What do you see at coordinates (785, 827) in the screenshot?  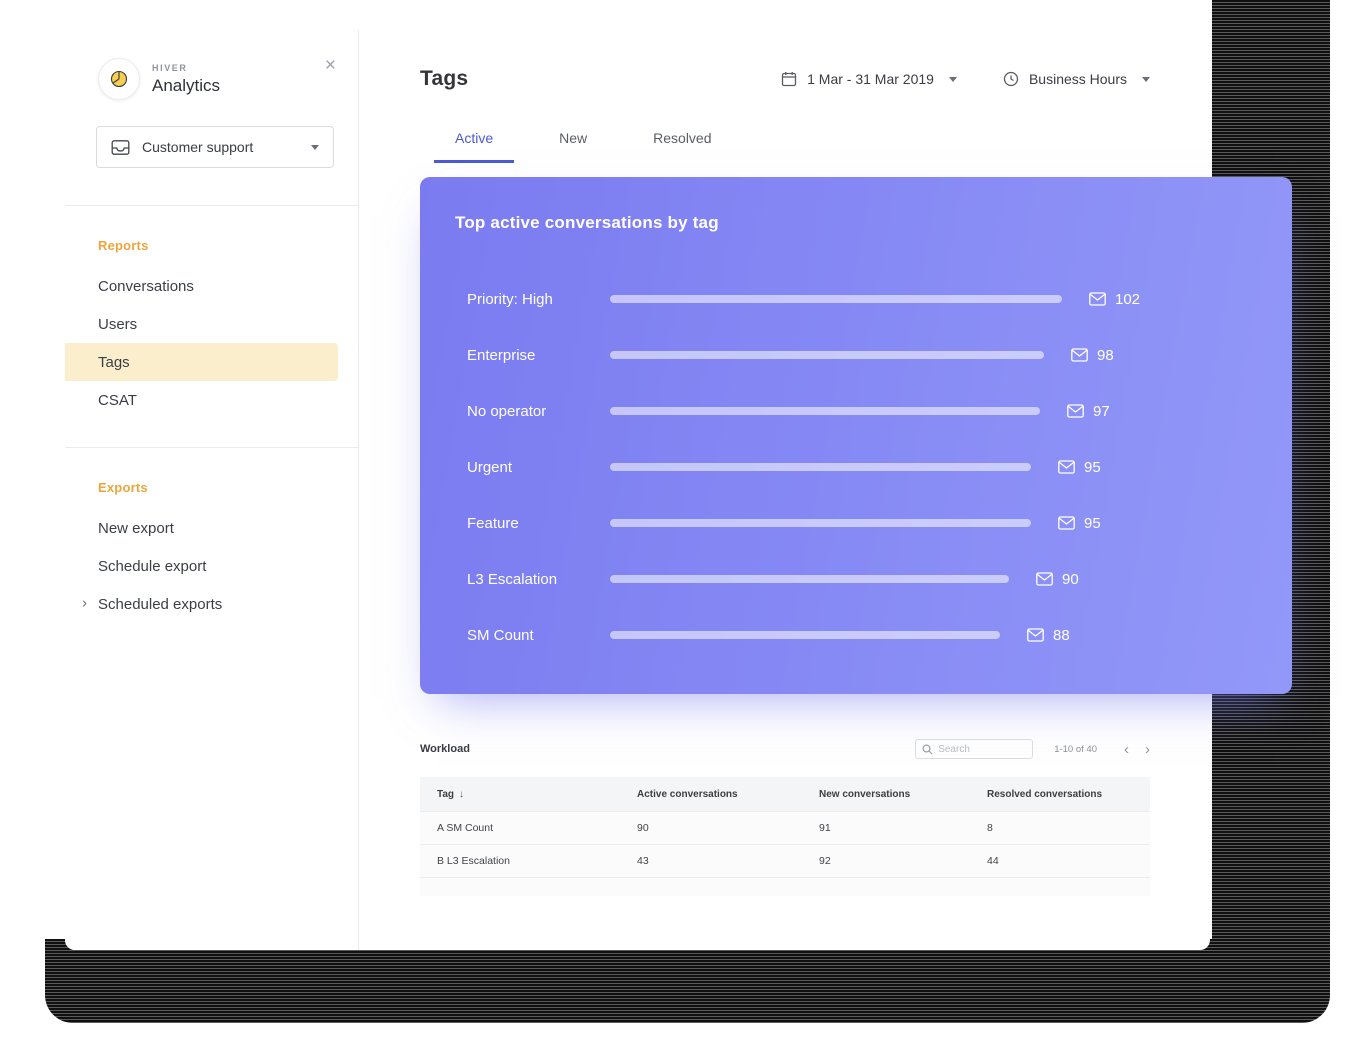 I see `table-row: A SM Count 90 91 8` at bounding box center [785, 827].